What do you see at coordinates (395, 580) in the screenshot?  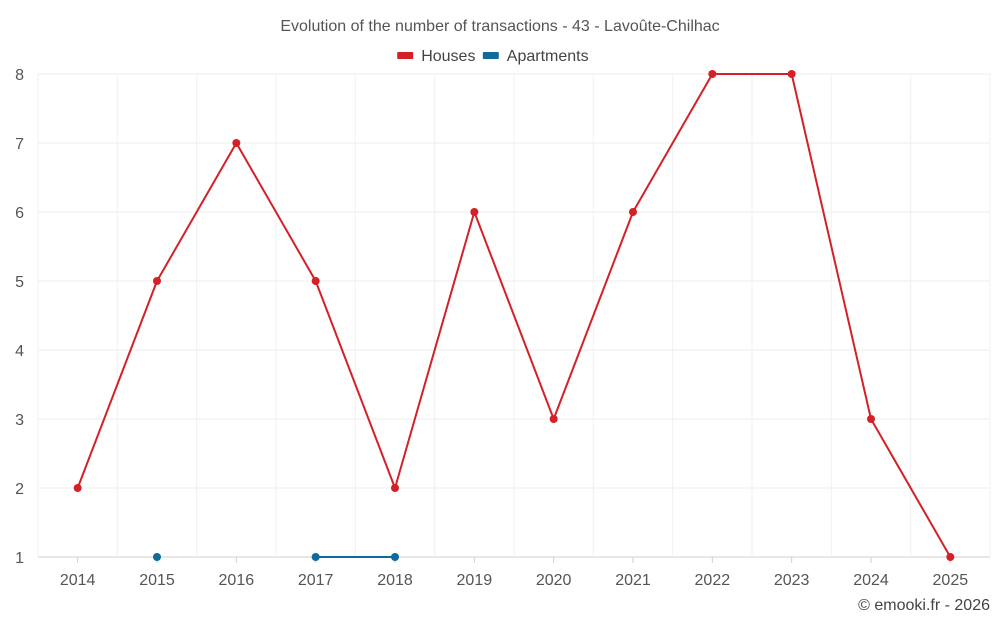 I see `x-tick-label: 2018` at bounding box center [395, 580].